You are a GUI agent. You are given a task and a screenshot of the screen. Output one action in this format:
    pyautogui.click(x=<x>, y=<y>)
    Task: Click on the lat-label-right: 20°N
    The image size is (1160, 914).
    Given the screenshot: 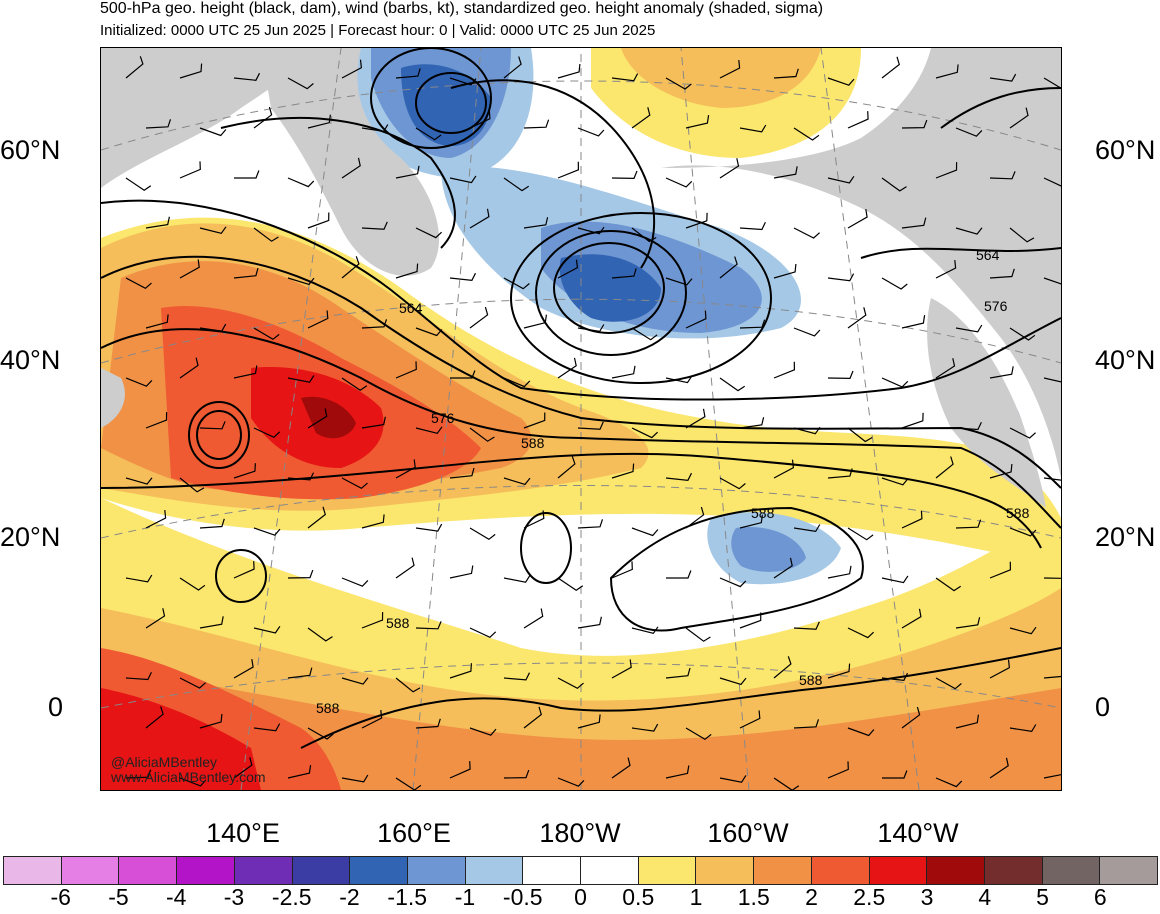 What is the action you would take?
    pyautogui.click(x=1125, y=537)
    